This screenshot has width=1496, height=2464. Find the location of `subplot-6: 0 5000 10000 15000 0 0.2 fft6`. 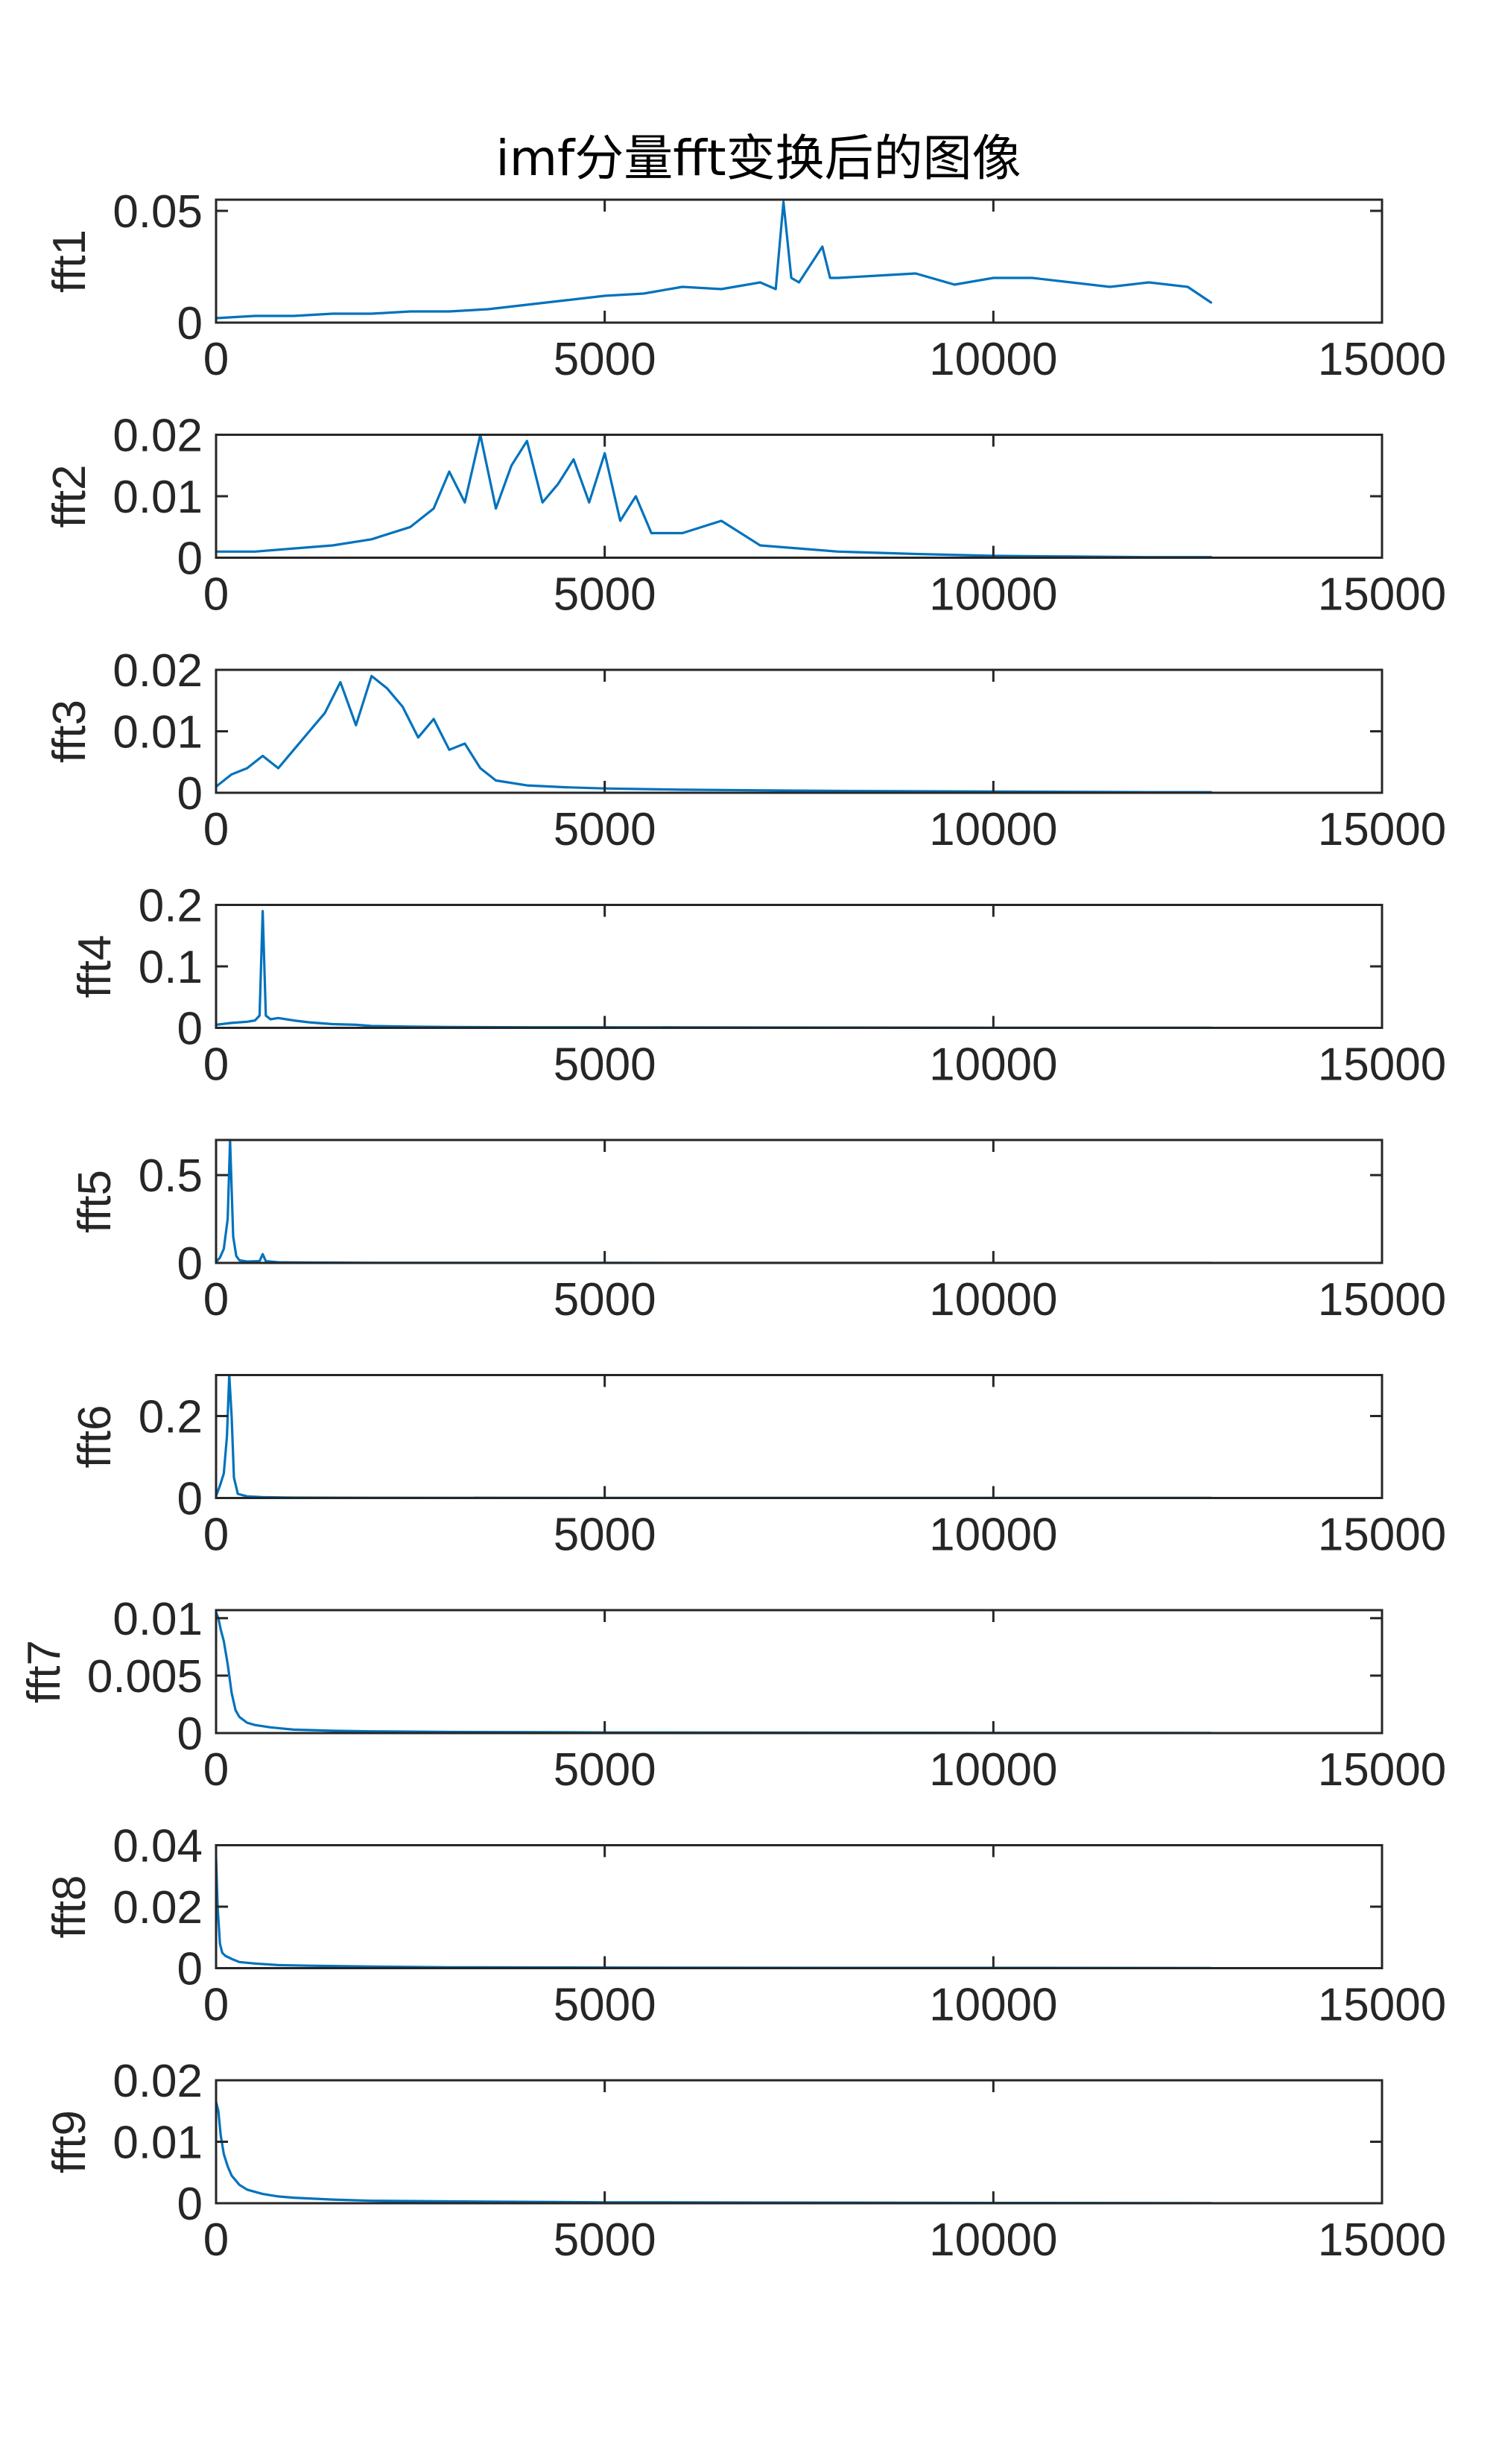

subplot-6: 0 5000 10000 15000 0 0.2 fft6 is located at coordinates (757, 1467).